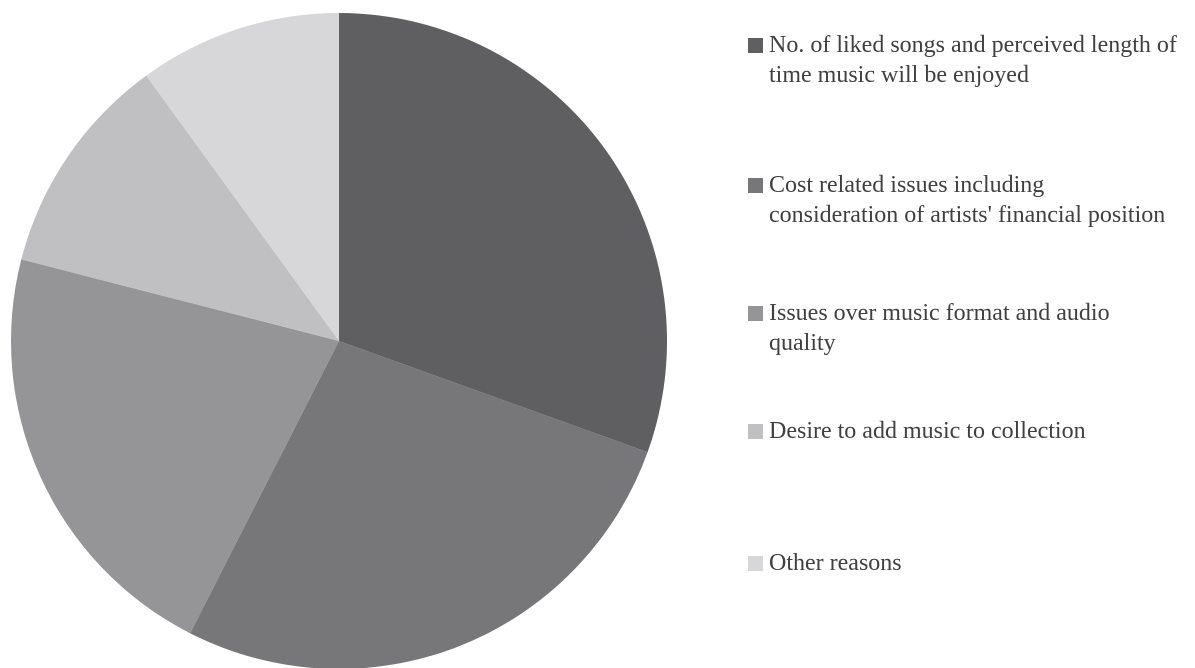 This screenshot has height=668, width=1195. I want to click on legend-item-4: Desire to add music to collection, so click(968, 431).